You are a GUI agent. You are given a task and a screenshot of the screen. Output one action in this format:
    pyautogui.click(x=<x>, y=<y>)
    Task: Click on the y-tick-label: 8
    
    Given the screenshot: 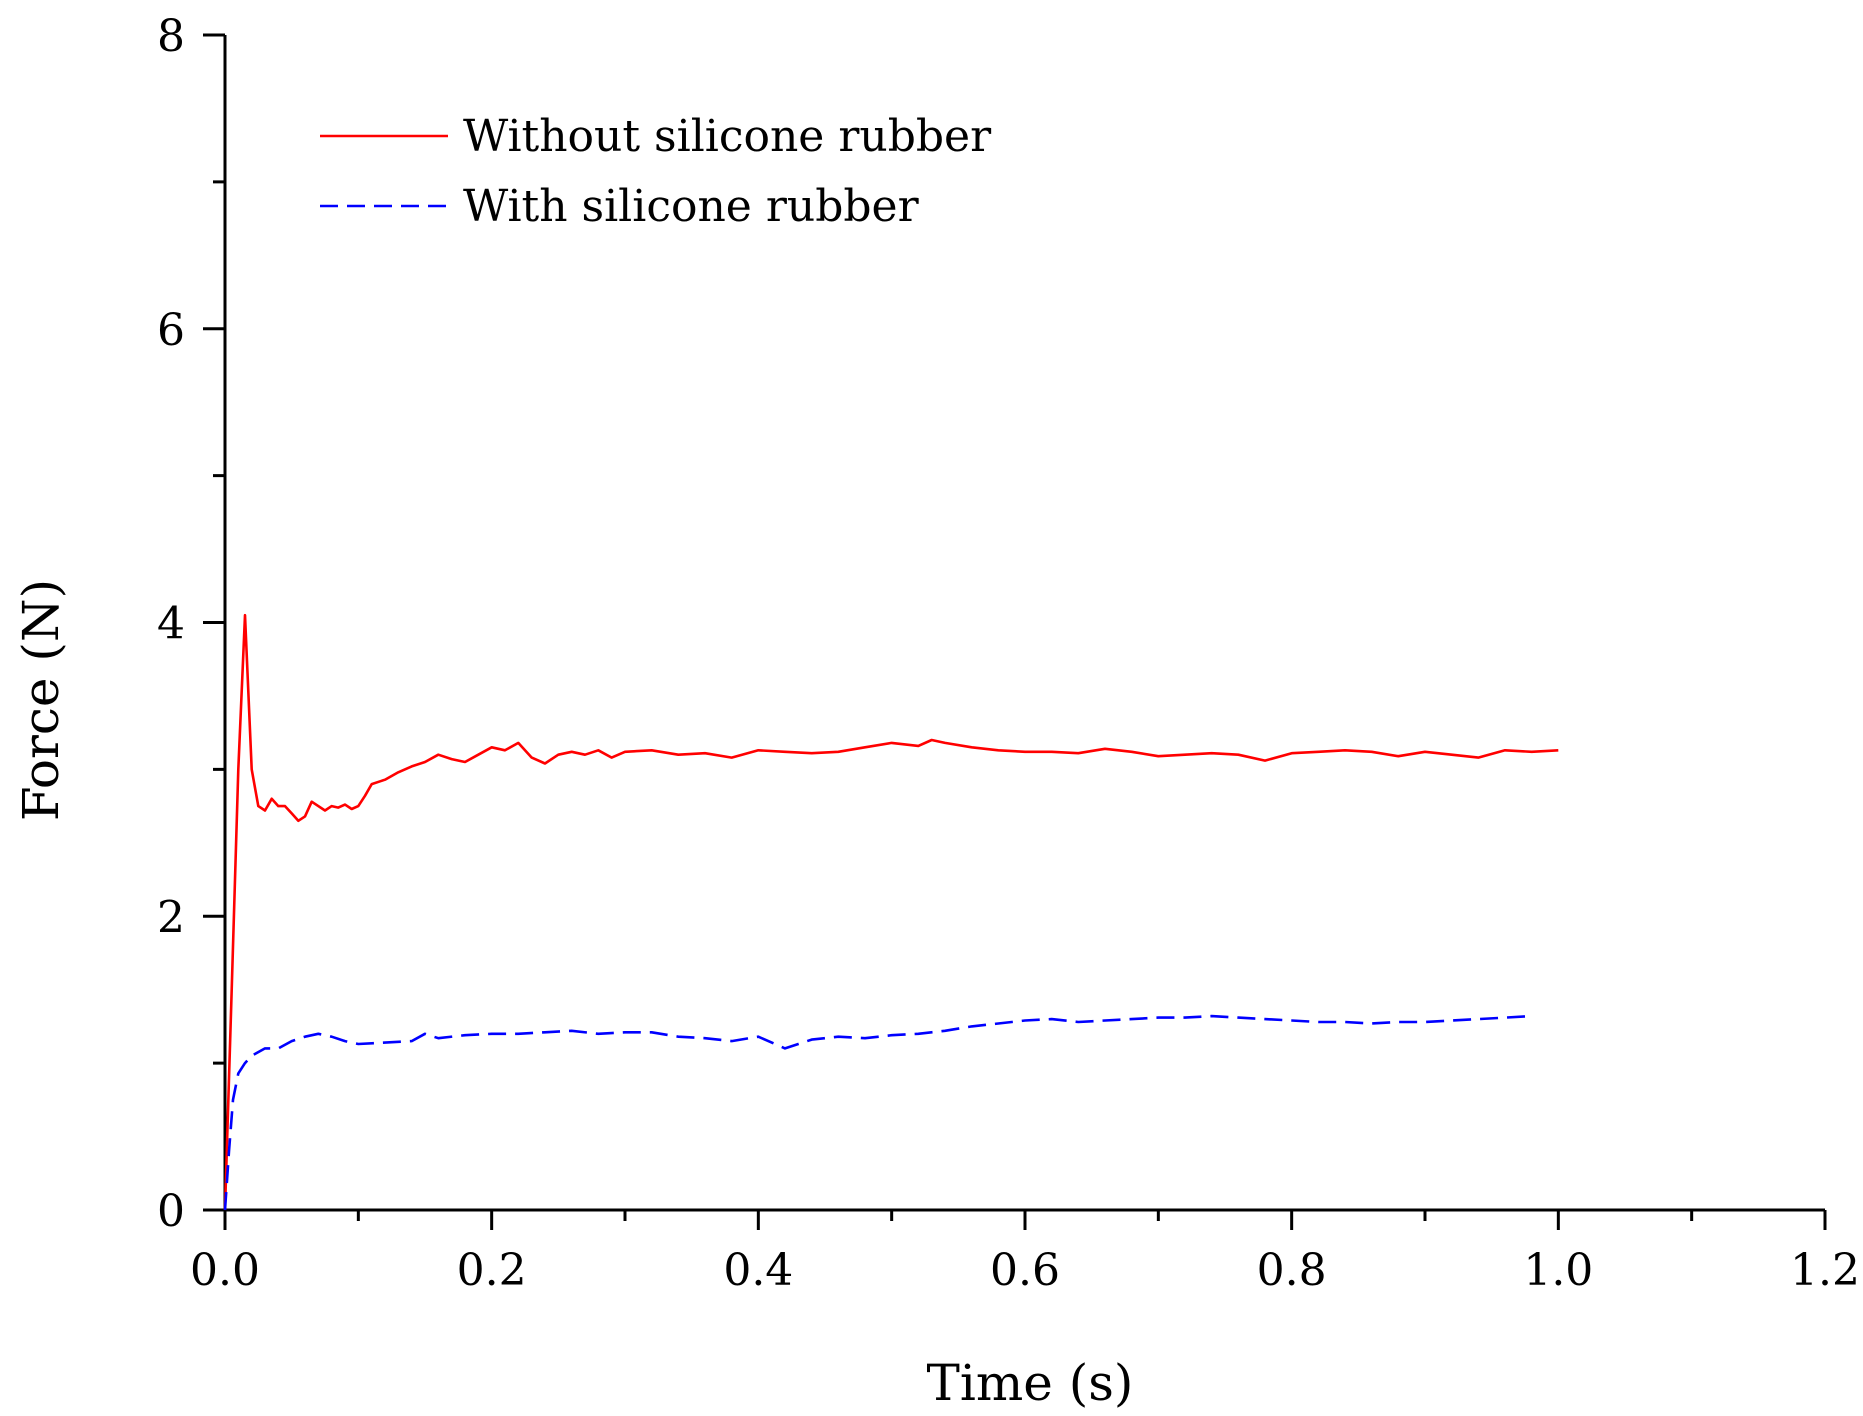 What is the action you would take?
    pyautogui.click(x=171, y=36)
    